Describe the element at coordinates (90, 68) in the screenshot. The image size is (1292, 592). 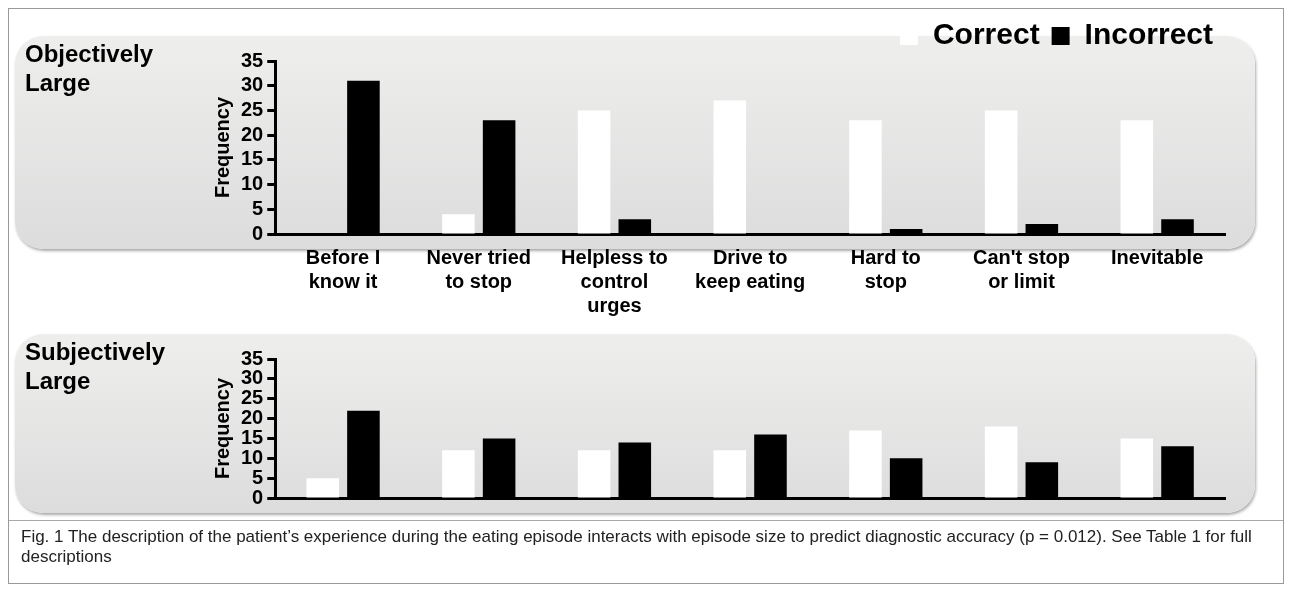
I see `chart-title: Objectively Large` at that location.